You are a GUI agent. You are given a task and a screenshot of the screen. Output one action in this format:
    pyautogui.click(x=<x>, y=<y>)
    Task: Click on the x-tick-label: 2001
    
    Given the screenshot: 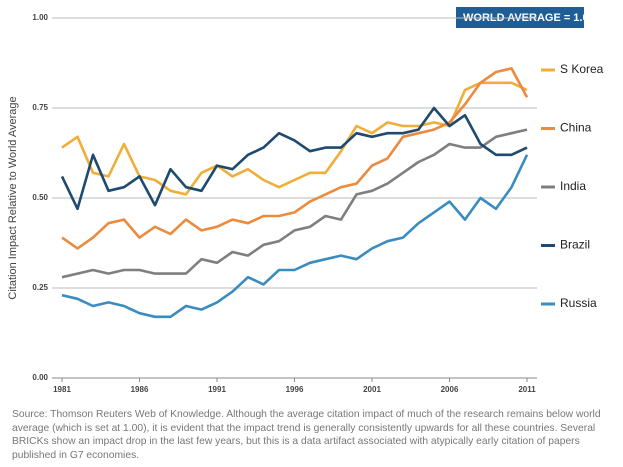 What is the action you would take?
    pyautogui.click(x=372, y=389)
    